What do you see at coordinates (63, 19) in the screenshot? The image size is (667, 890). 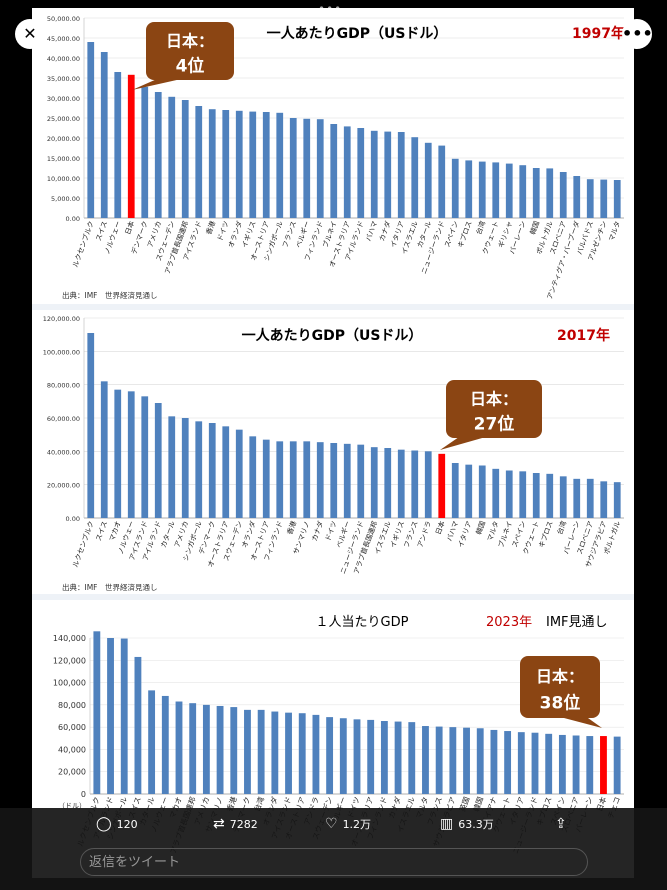 I see `y-tick-label: 50,000.00` at bounding box center [63, 19].